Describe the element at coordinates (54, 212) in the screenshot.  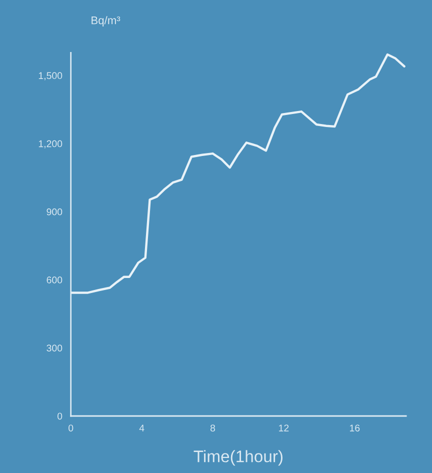
I see `y-tick-label: 900` at that location.